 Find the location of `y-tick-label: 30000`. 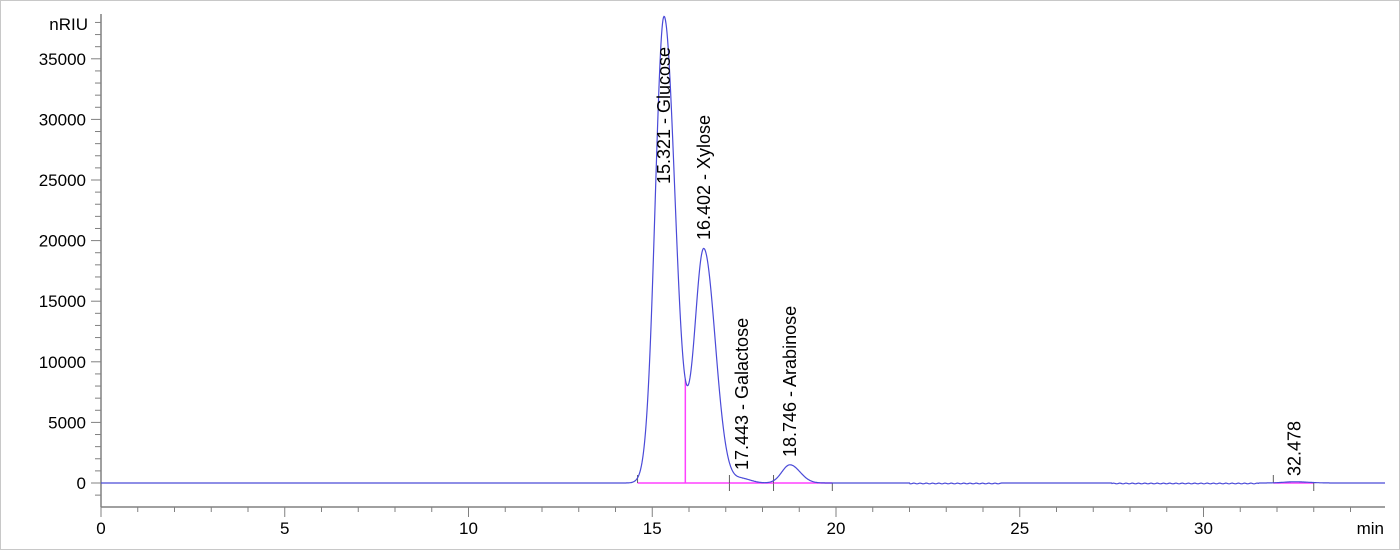

y-tick-label: 30000 is located at coordinates (62, 119).